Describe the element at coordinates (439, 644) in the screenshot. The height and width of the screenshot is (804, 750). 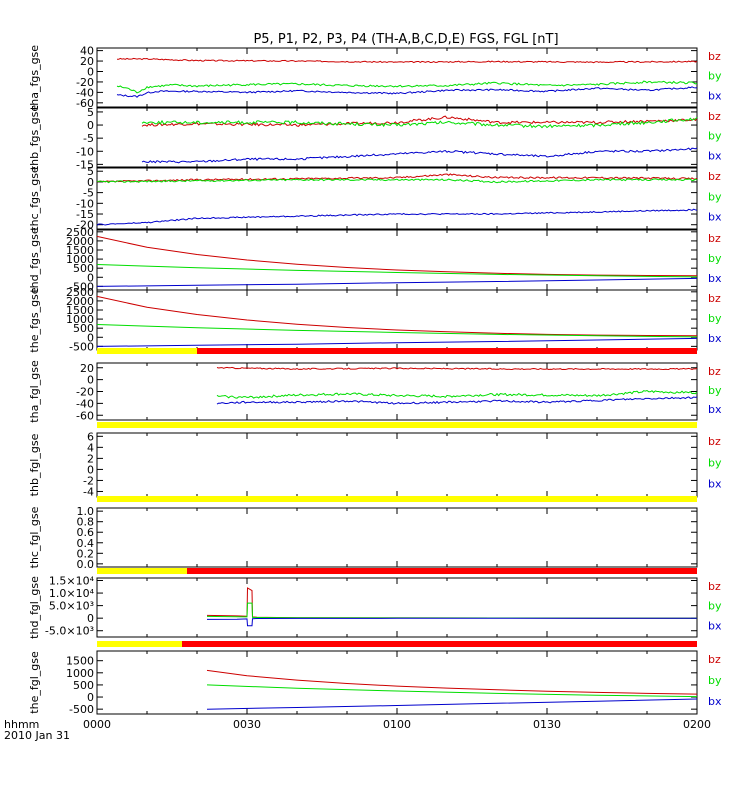
I see `quality-bar-red` at that location.